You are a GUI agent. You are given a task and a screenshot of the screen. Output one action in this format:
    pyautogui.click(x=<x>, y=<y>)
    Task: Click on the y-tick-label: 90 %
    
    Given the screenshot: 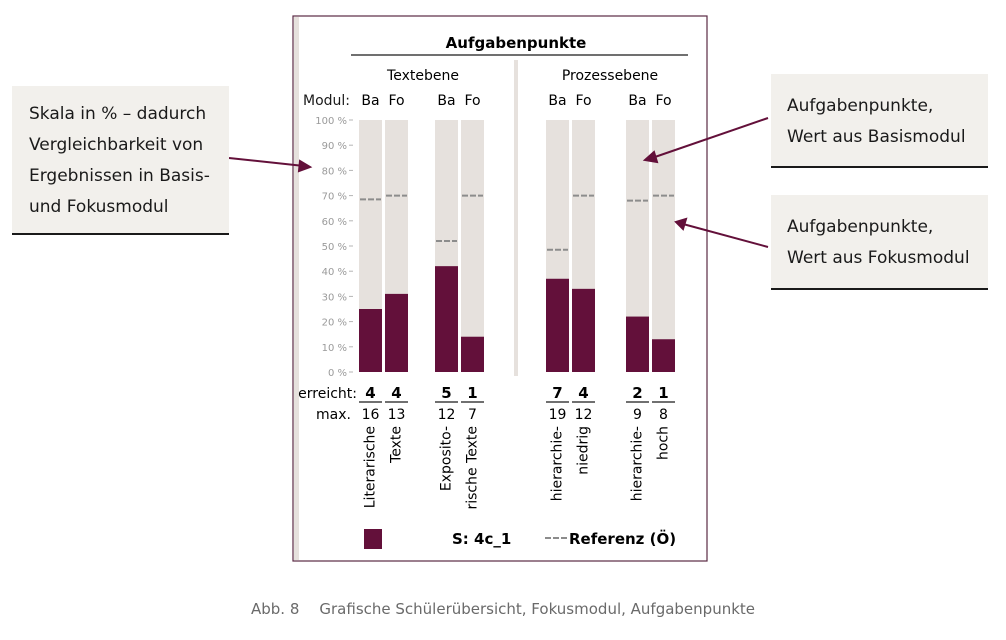 What is the action you would take?
    pyautogui.click(x=334, y=146)
    